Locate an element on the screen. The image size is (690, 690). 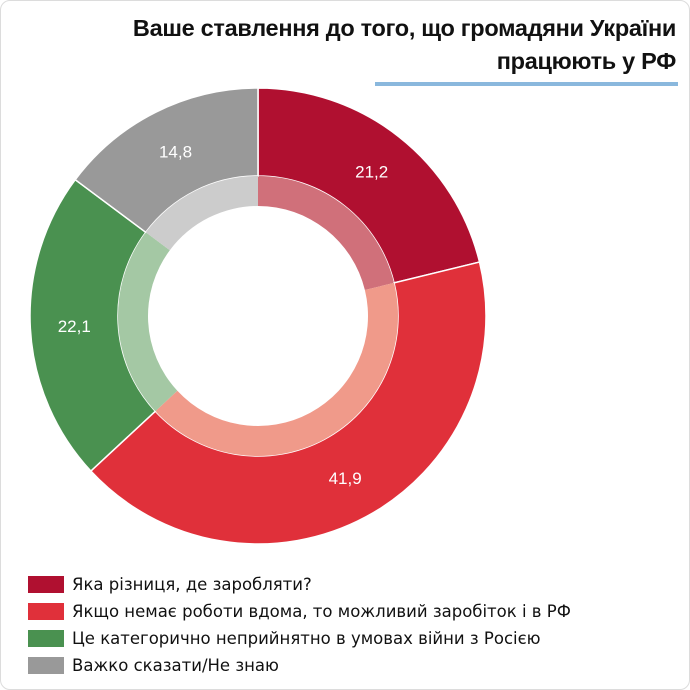
data-label-1: 21,2 is located at coordinates (371, 171).